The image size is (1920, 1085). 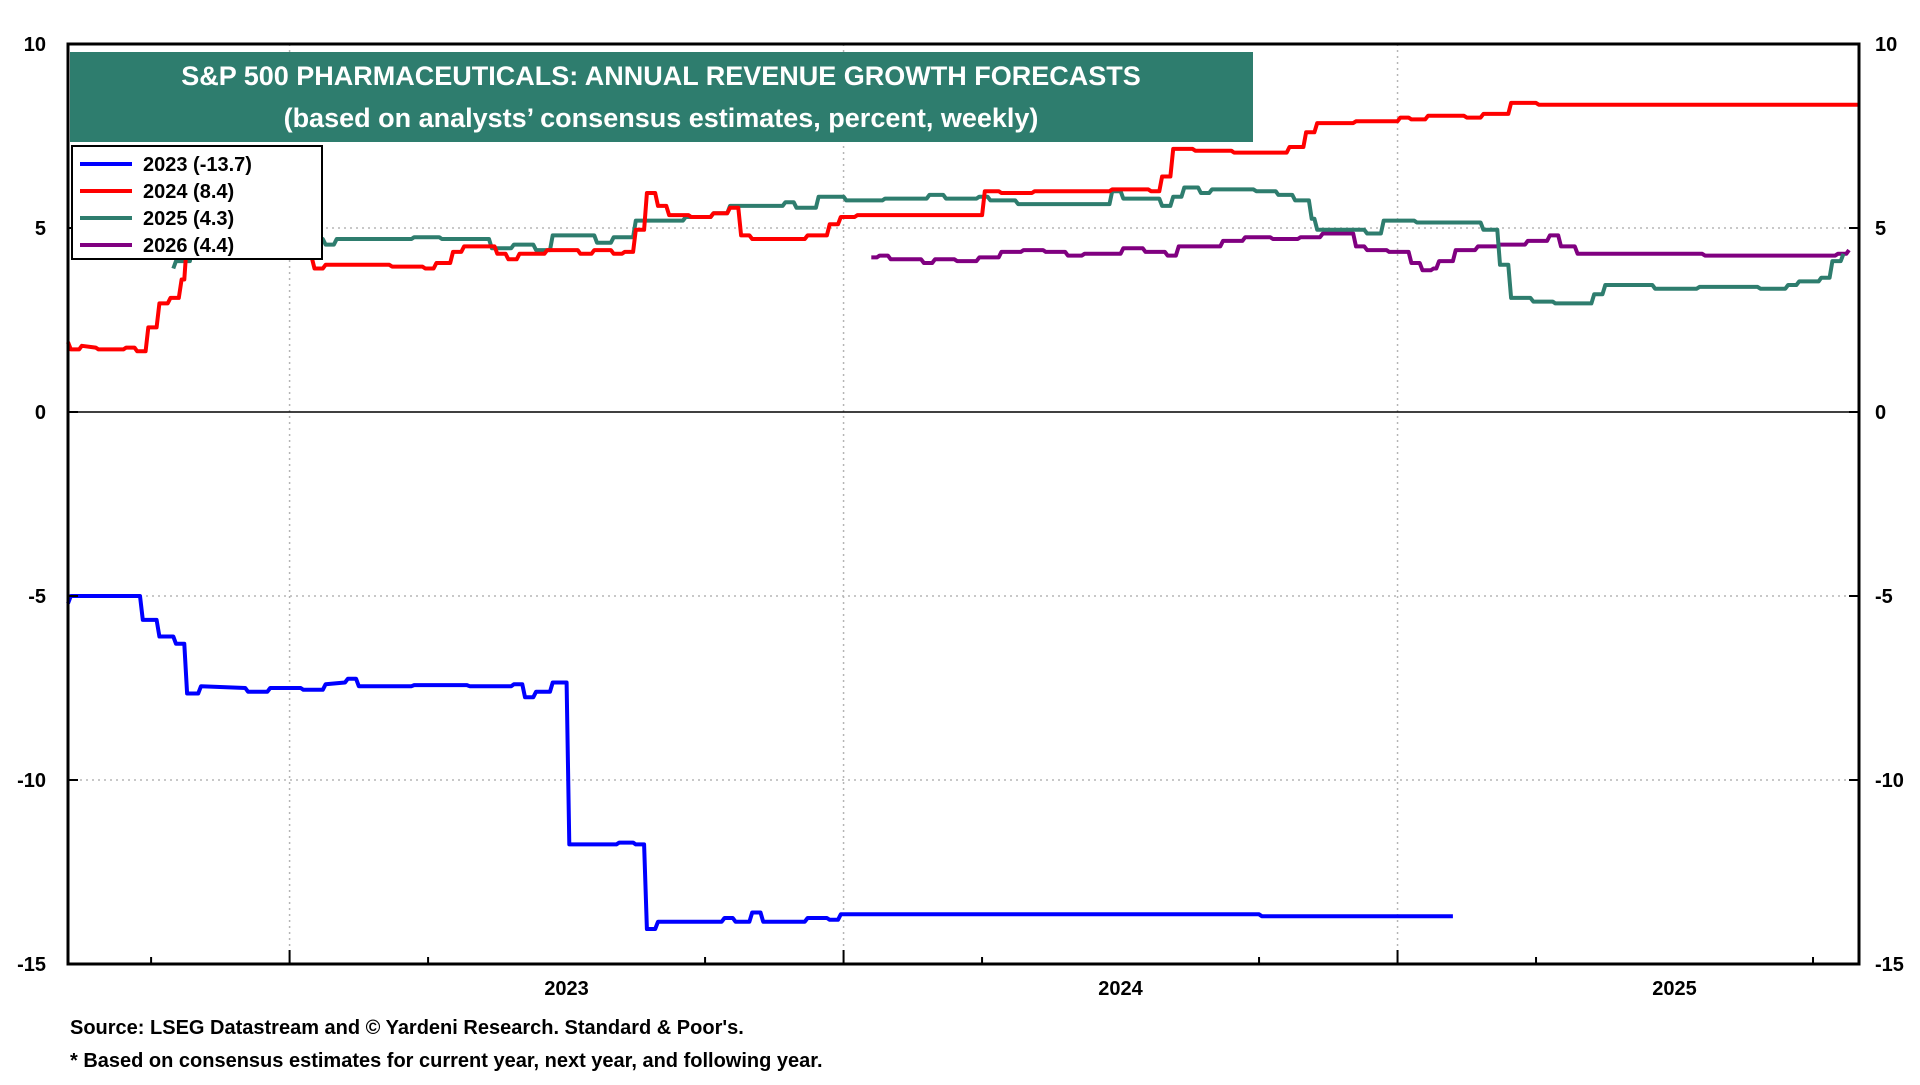 I want to click on y-tick-label-left: 0, so click(x=40, y=413).